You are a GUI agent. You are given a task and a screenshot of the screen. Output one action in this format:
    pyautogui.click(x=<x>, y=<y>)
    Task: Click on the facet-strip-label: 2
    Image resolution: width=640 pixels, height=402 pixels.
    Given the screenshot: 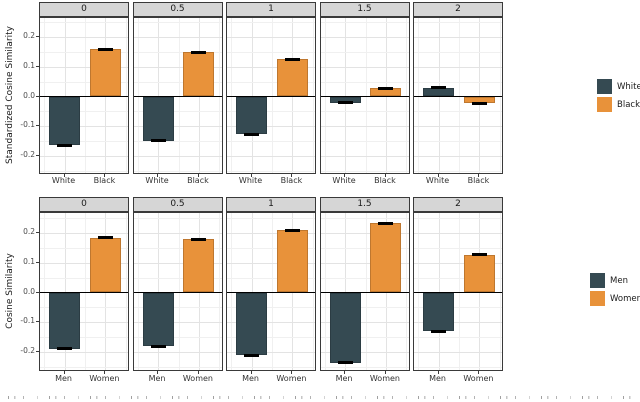 What is the action you would take?
    pyautogui.click(x=458, y=204)
    